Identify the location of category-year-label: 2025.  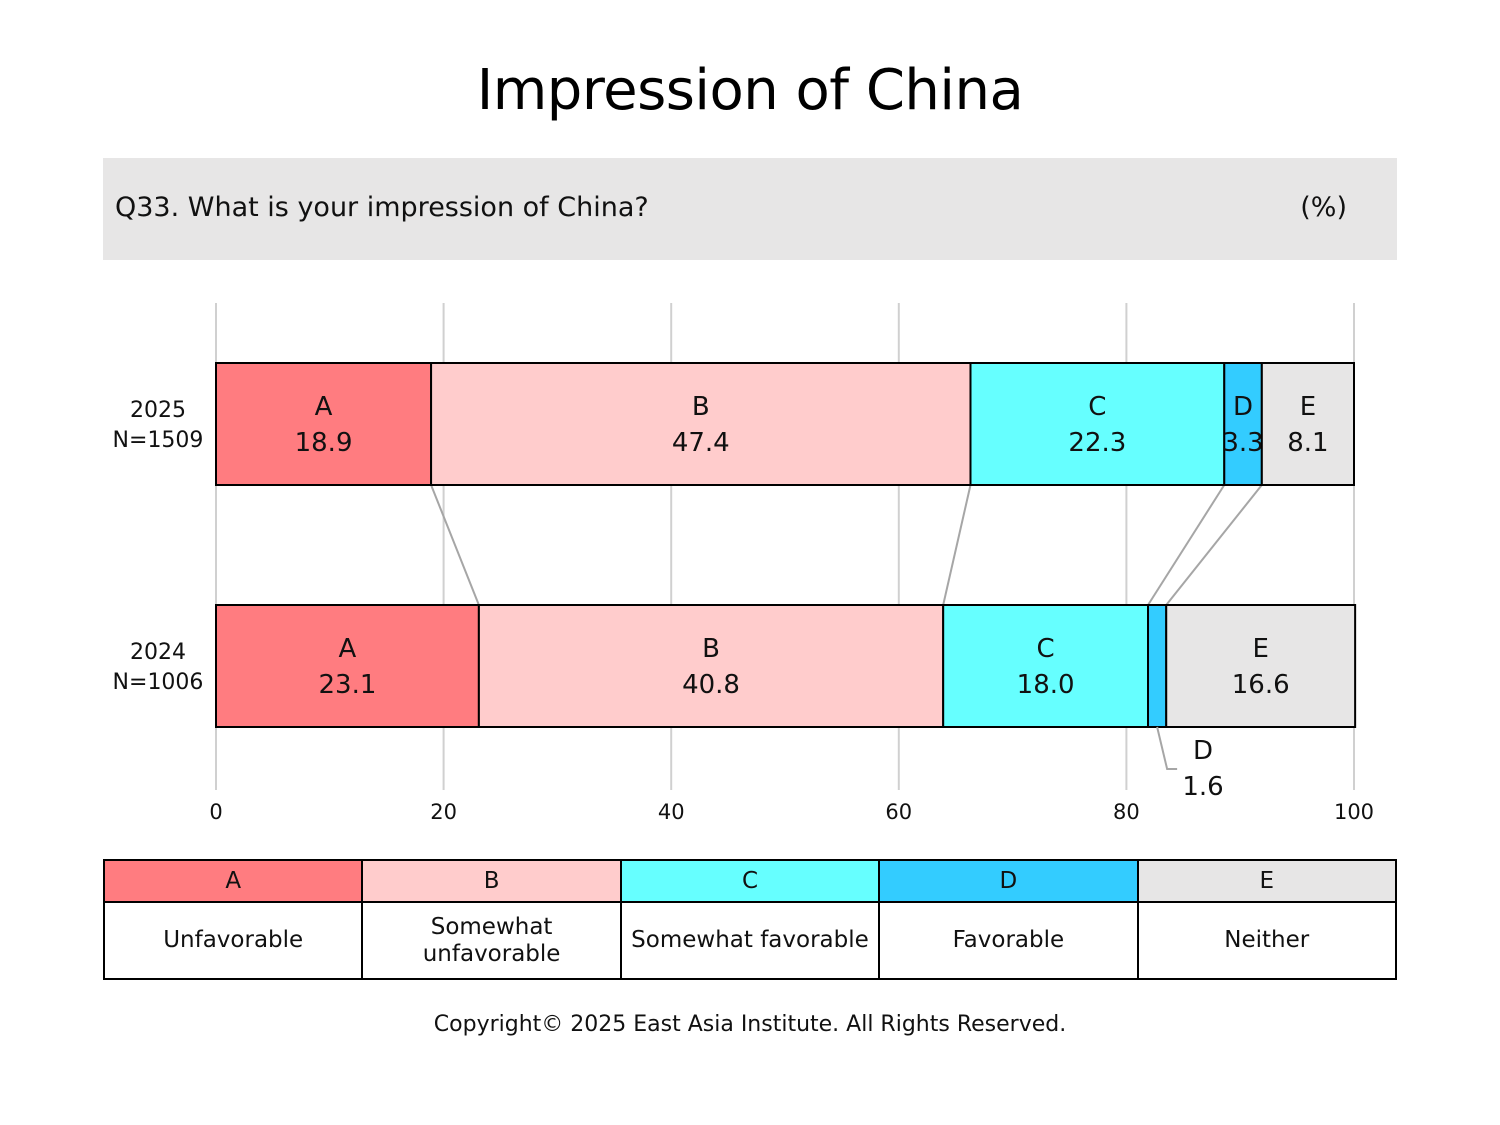
(158, 410).